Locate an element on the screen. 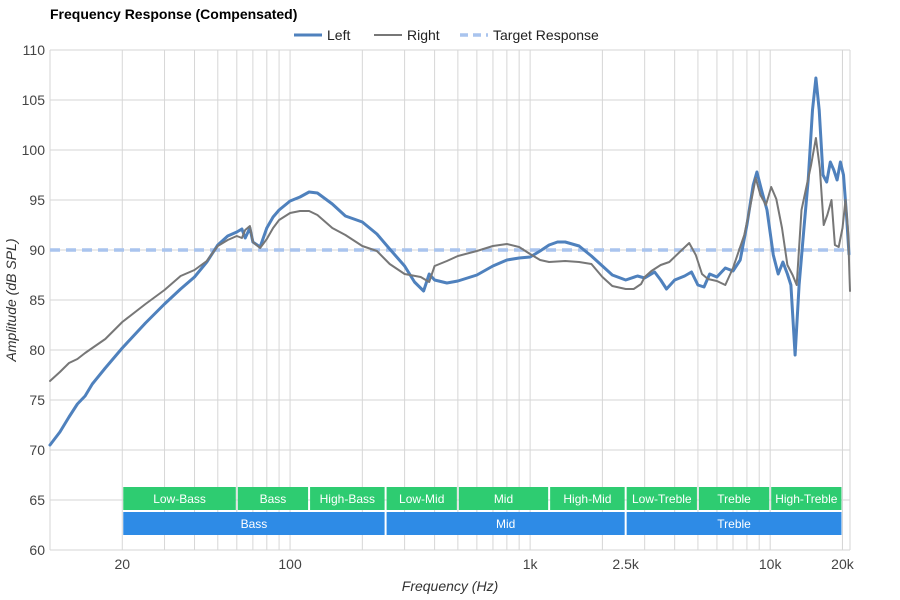 The width and height of the screenshot is (900, 600). band-label: Low-Bass is located at coordinates (179, 499).